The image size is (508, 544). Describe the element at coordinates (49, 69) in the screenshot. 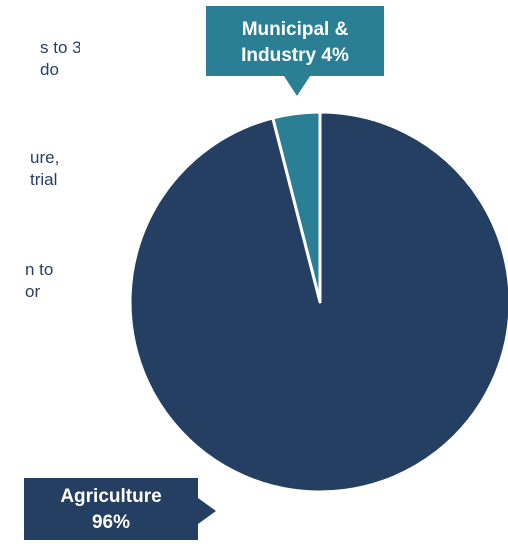

I see `fragment-line: do` at that location.